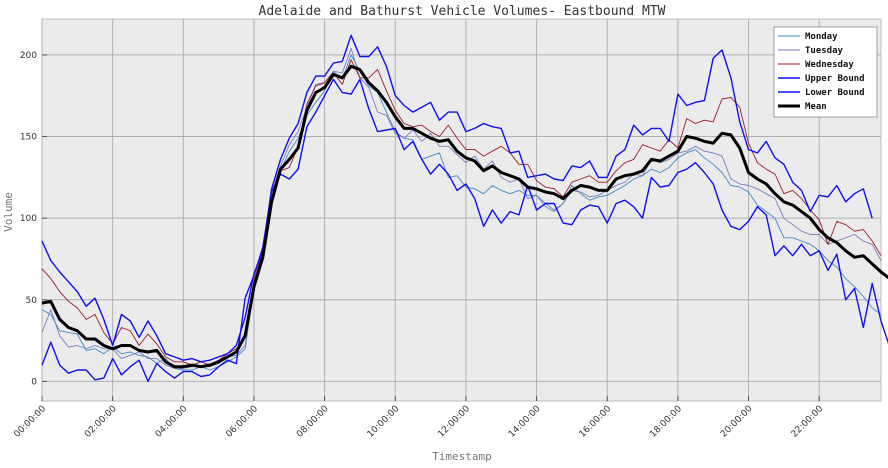 The width and height of the screenshot is (888, 468). I want to click on legend-label: Monday, so click(821, 37).